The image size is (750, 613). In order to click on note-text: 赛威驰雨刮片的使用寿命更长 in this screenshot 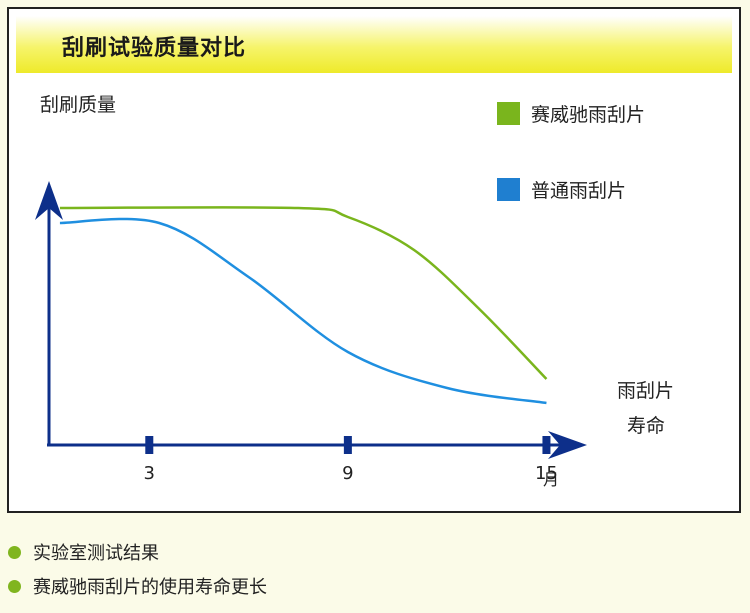, I will do `click(150, 587)`.